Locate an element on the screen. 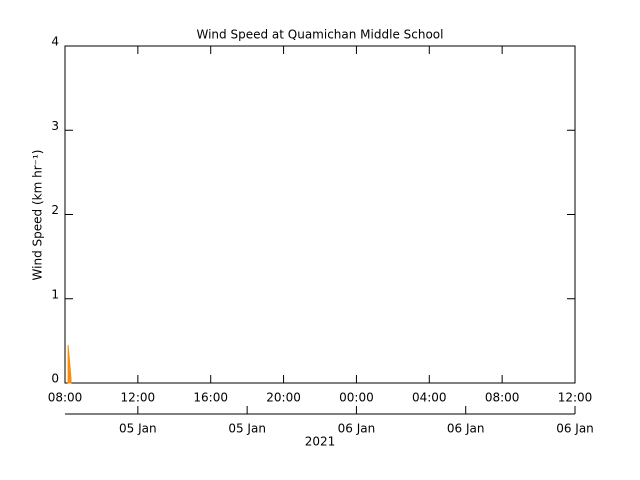 This screenshot has width=640, height=480. chart-title: Wind Speed at Quamichan Middle School is located at coordinates (320, 35).